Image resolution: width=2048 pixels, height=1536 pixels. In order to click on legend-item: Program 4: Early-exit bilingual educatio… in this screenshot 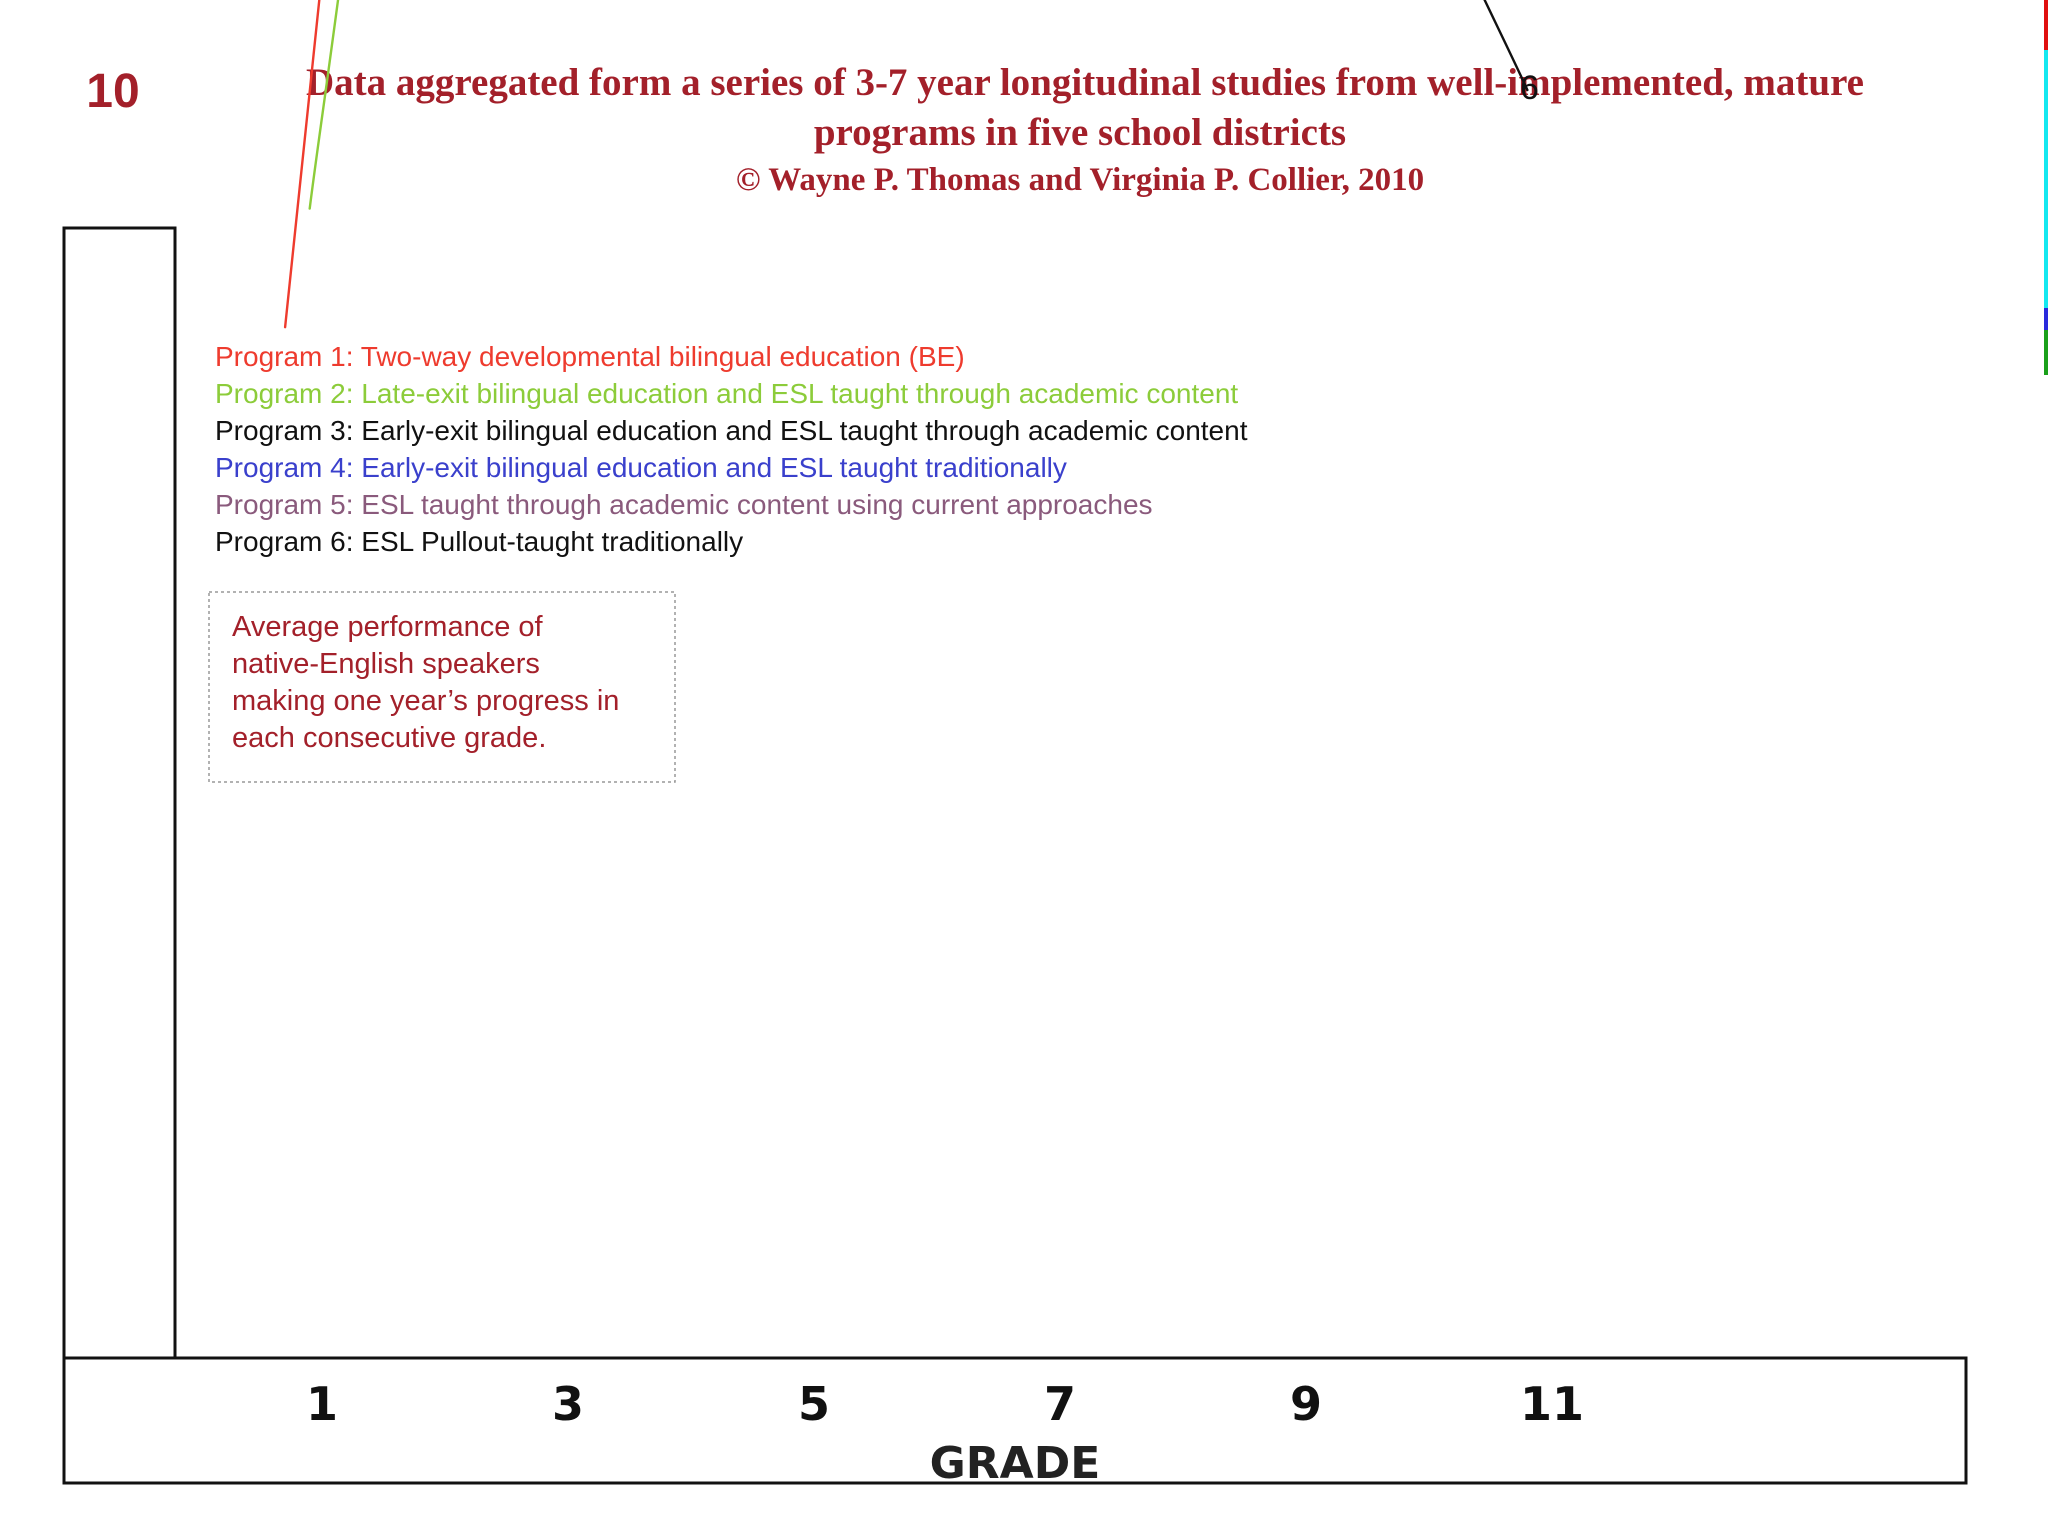, I will do `click(641, 467)`.